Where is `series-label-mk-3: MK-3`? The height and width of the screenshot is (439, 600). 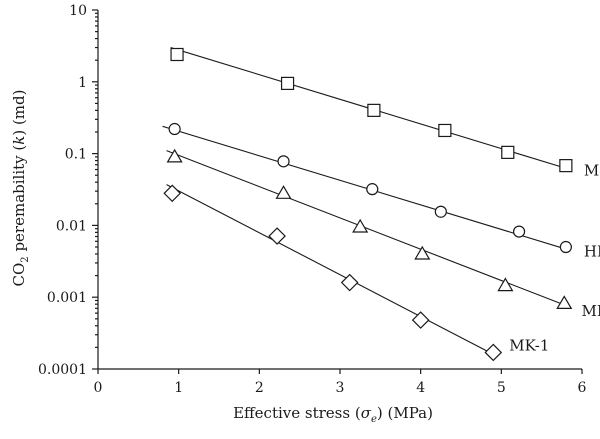
series-label-mk-3: MK-3 is located at coordinates (590, 311).